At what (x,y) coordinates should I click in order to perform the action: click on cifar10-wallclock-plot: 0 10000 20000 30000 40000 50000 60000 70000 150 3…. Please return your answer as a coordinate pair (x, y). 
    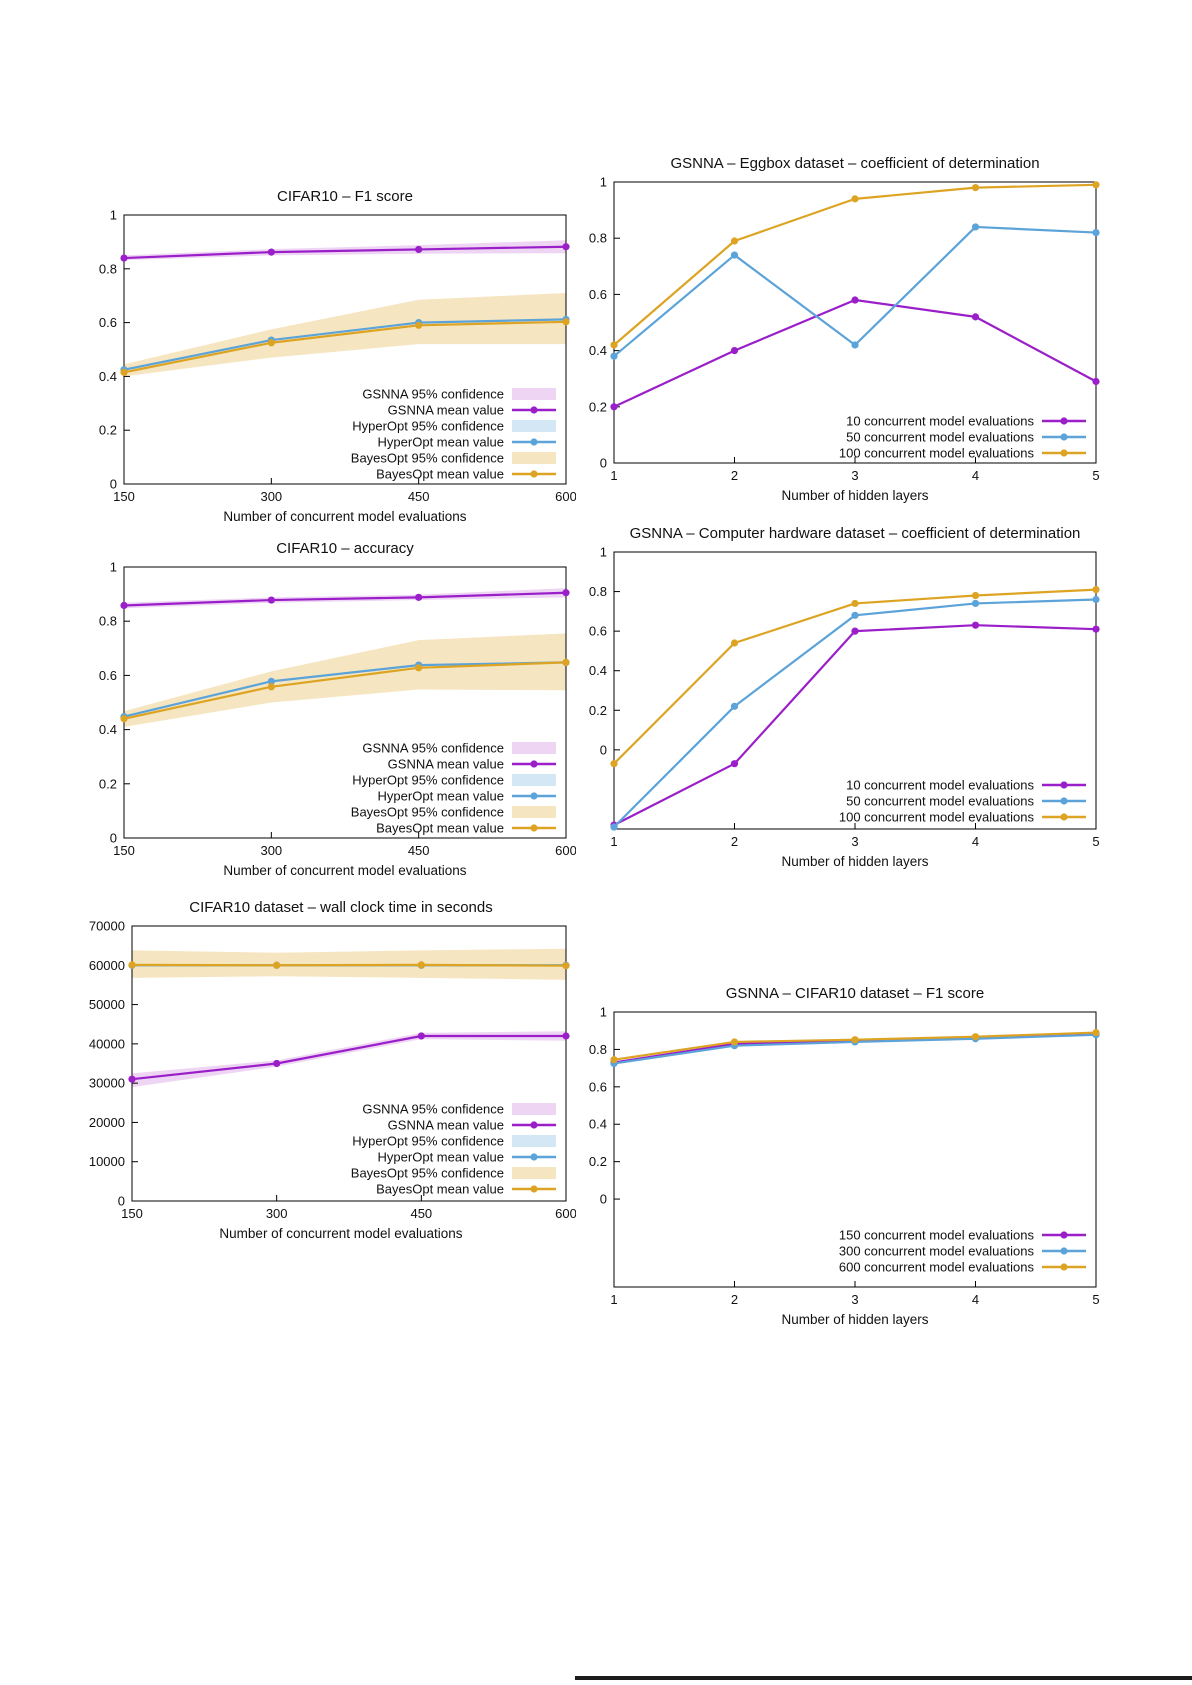
    Looking at the image, I should click on (332, 1070).